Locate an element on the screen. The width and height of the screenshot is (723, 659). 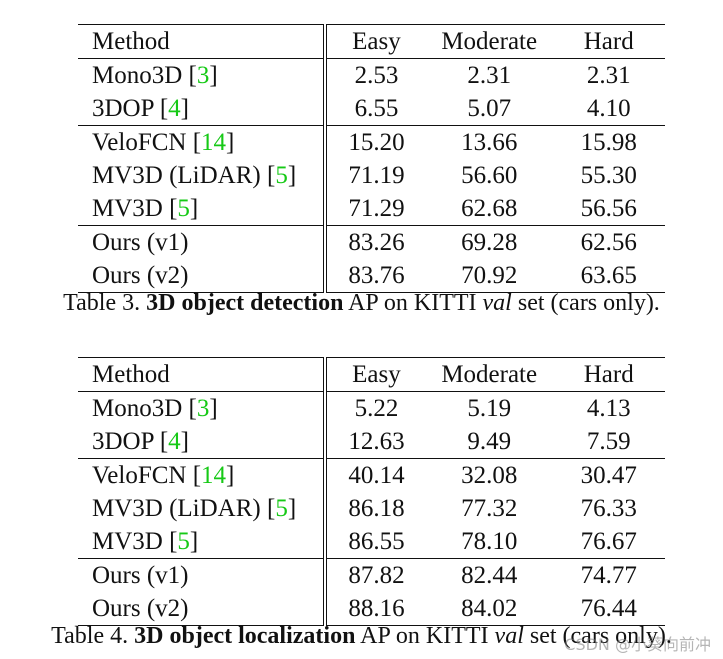
value-cell: 83.76 is located at coordinates (375, 276).